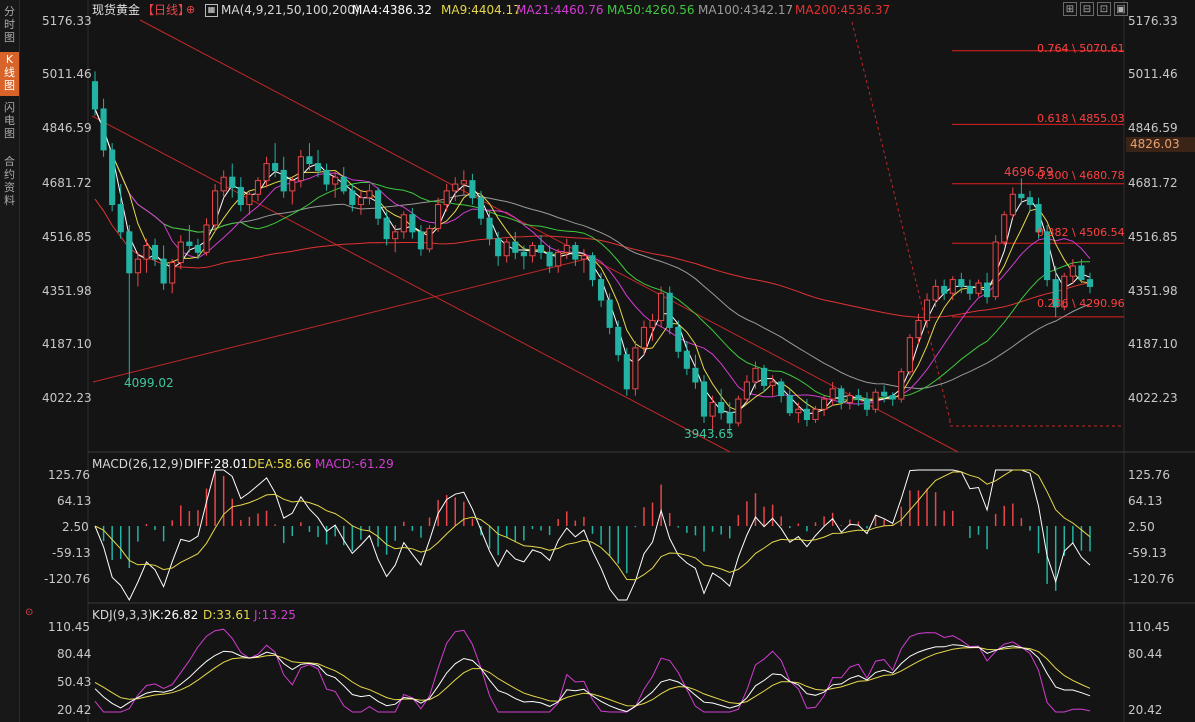  What do you see at coordinates (1081, 48) in the screenshot?
I see `fib-level-label: 0.764 \ 5070.61` at bounding box center [1081, 48].